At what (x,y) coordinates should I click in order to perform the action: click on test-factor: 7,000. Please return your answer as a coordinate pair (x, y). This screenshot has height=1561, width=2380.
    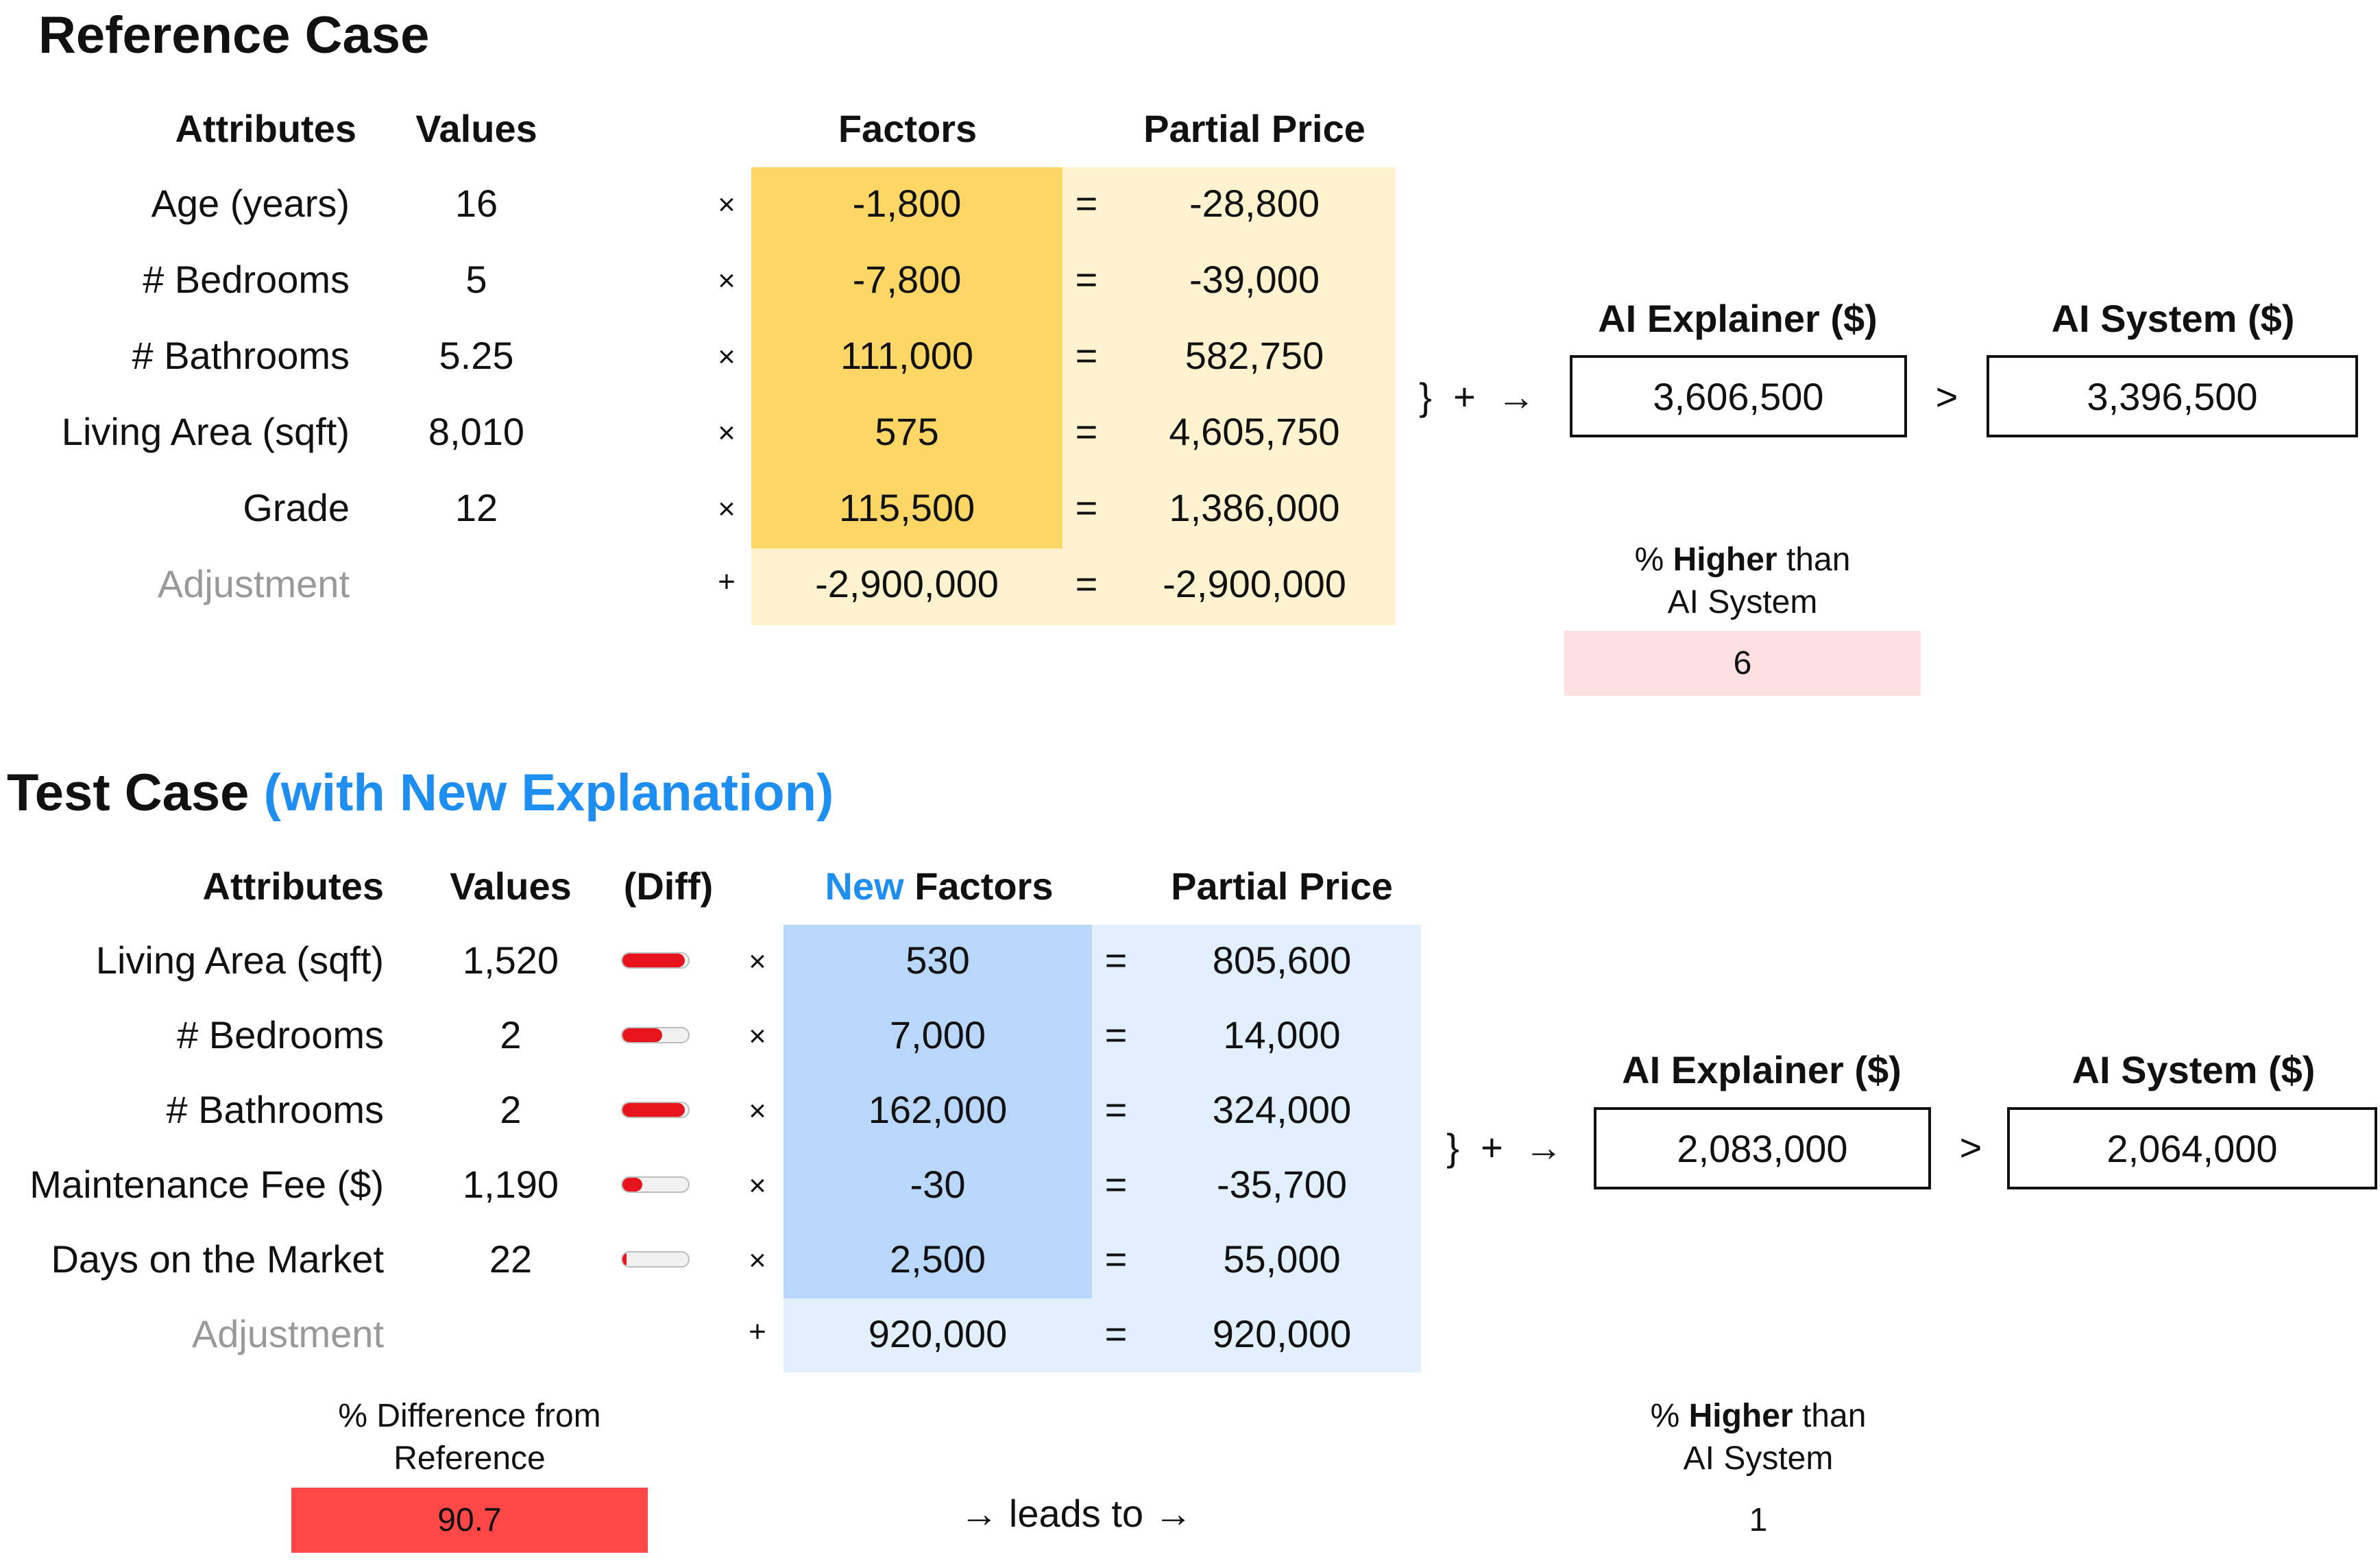
    Looking at the image, I should click on (937, 1034).